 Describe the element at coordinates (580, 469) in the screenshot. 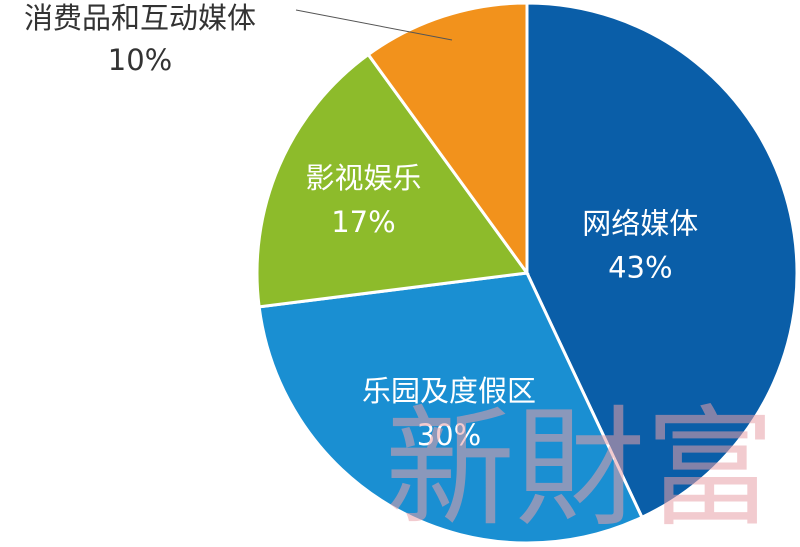

I see `watermark: 新財富` at that location.